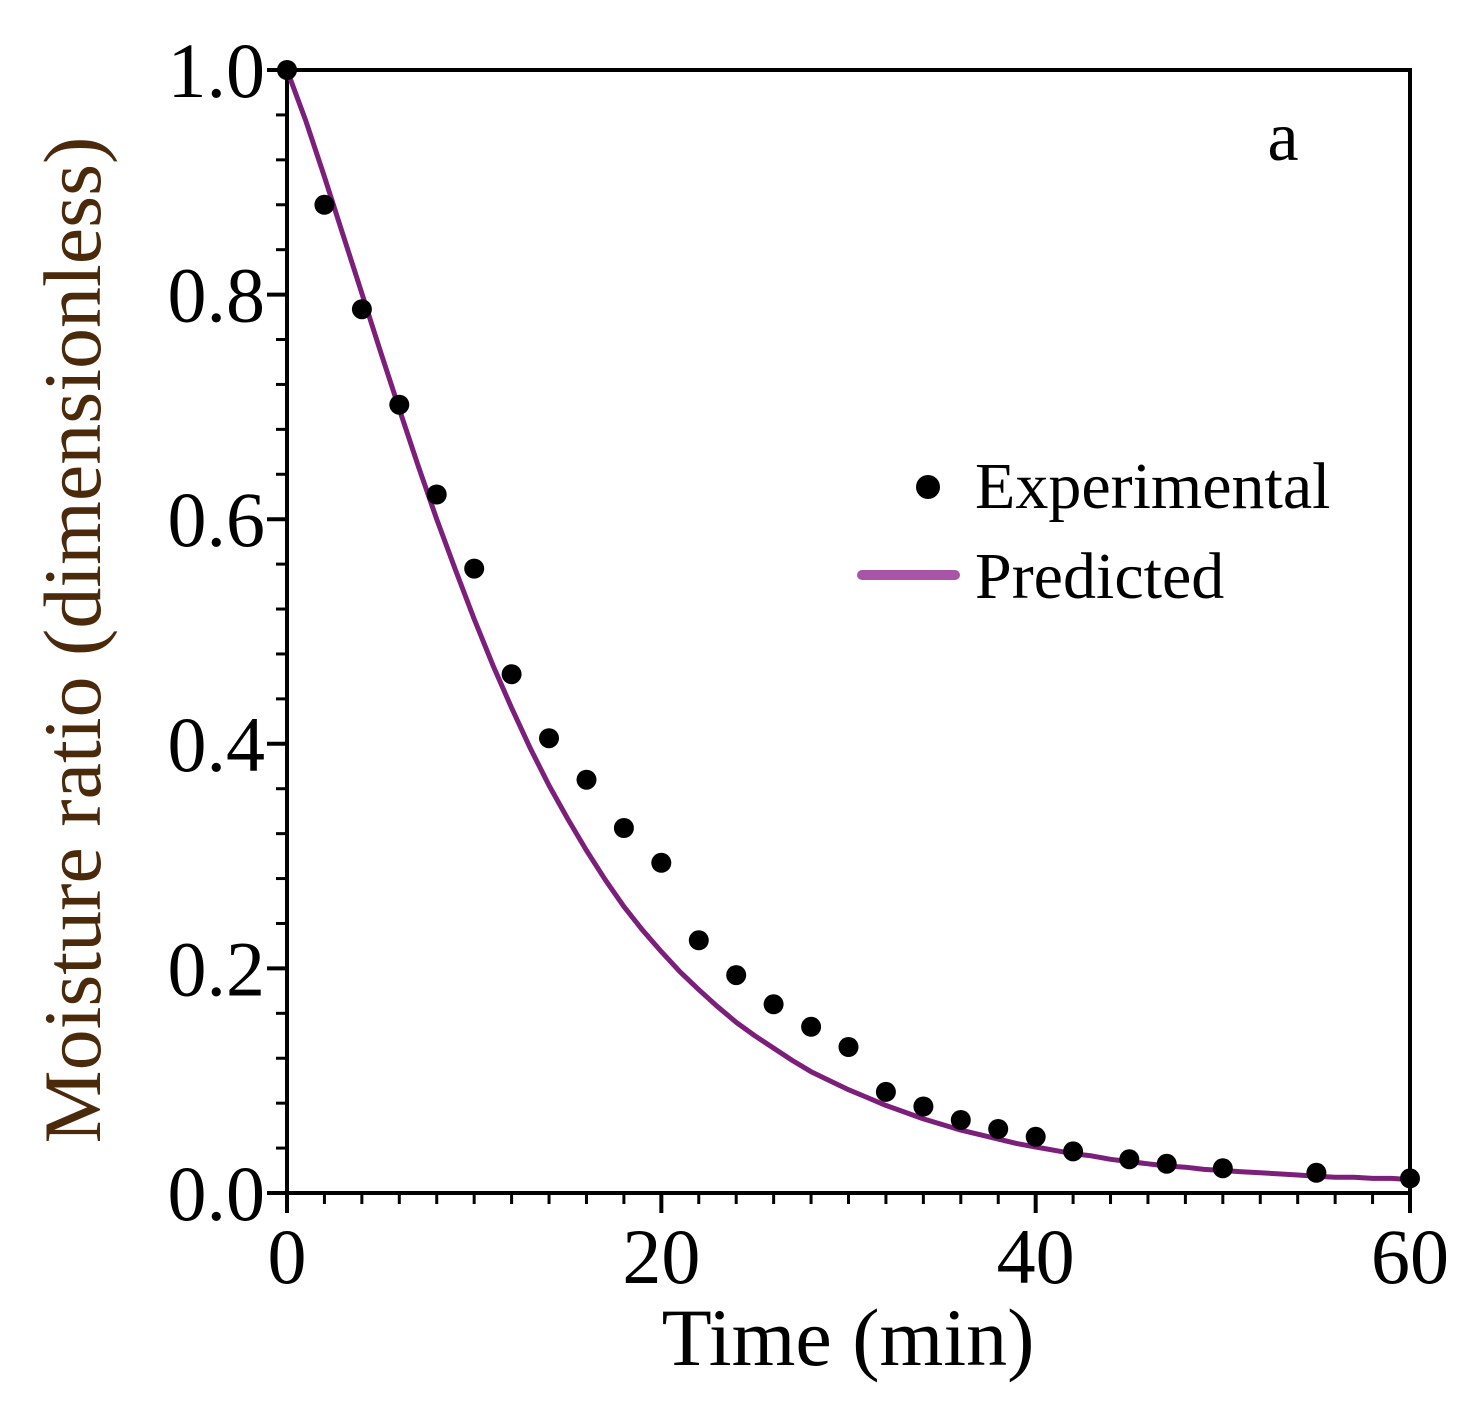  I want to click on y-tick-label: 0.4, so click(217, 744).